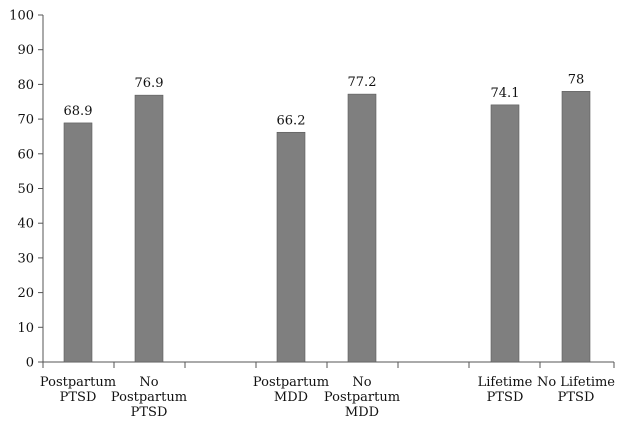 Image resolution: width=622 pixels, height=423 pixels. Describe the element at coordinates (25, 293) in the screenshot. I see `y-tick-label: 20` at that location.